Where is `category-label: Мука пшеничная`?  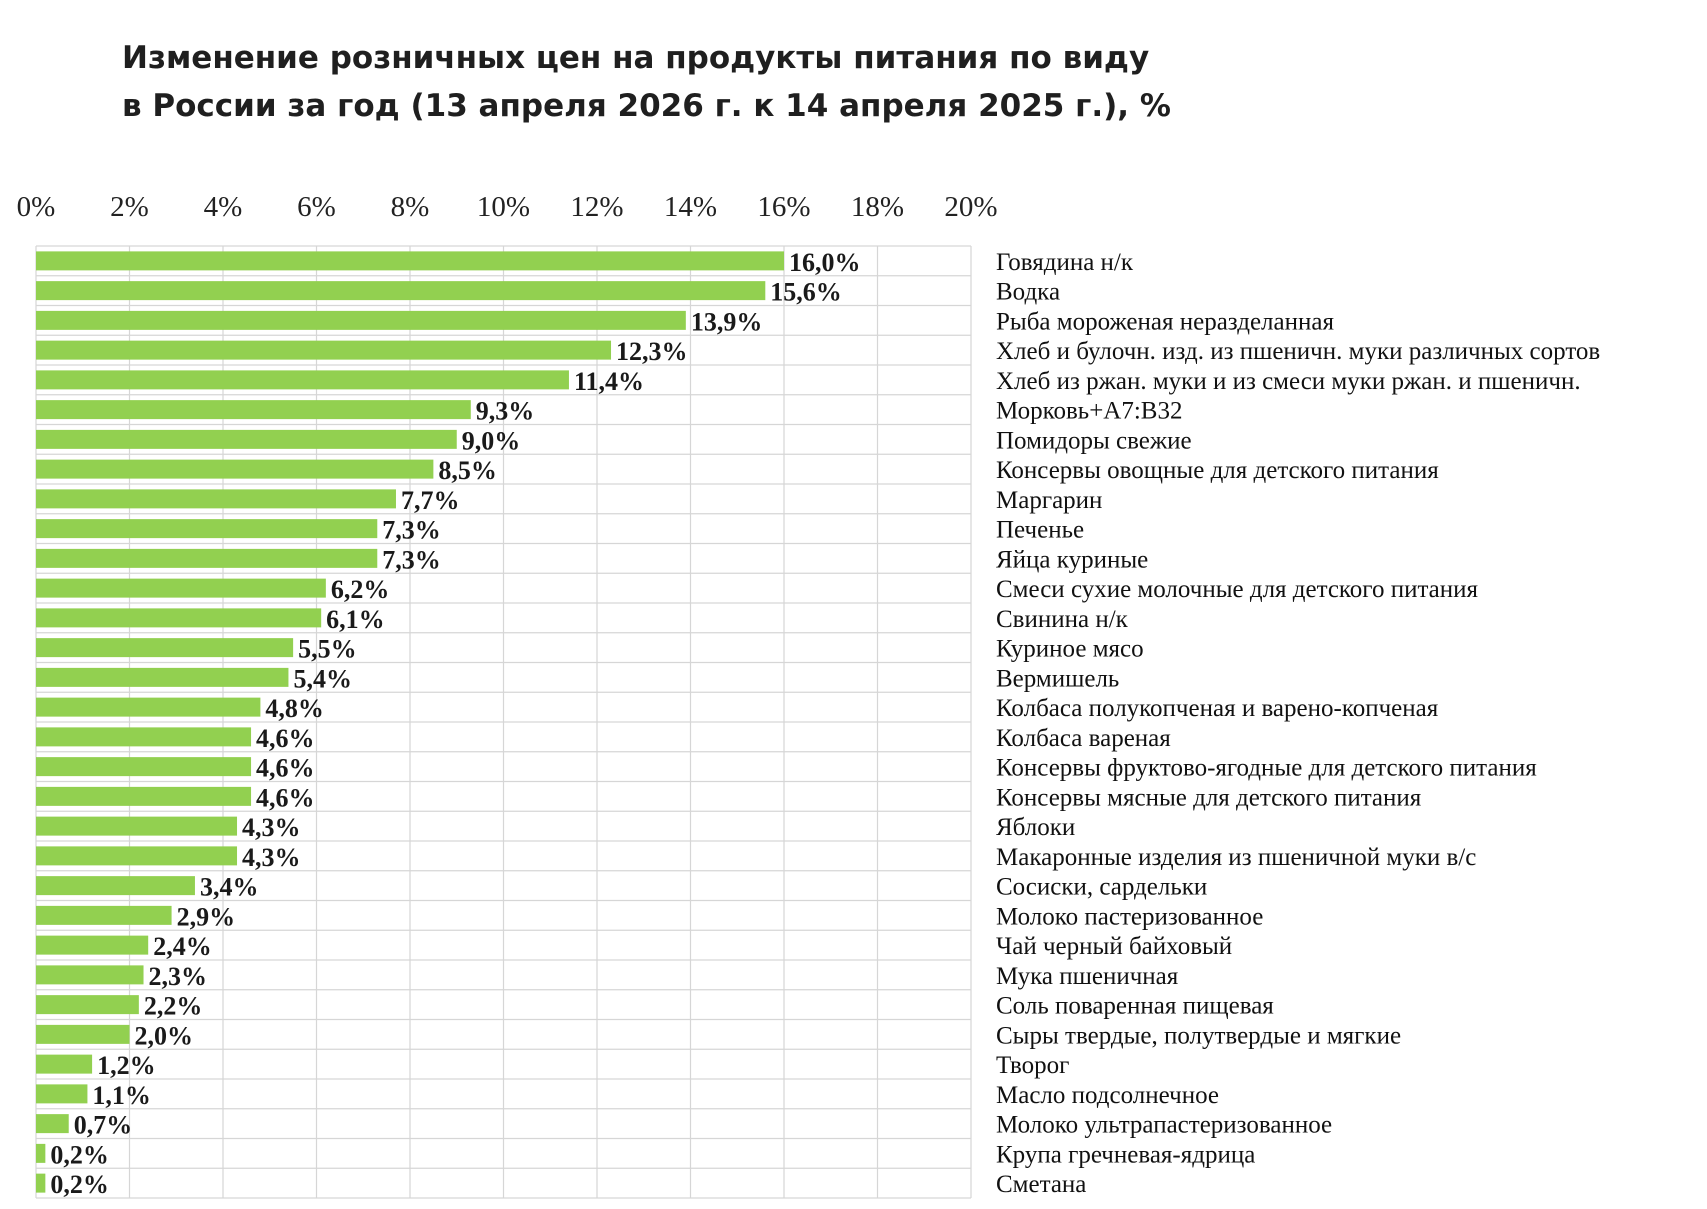
category-label: Мука пшеничная is located at coordinates (1087, 976).